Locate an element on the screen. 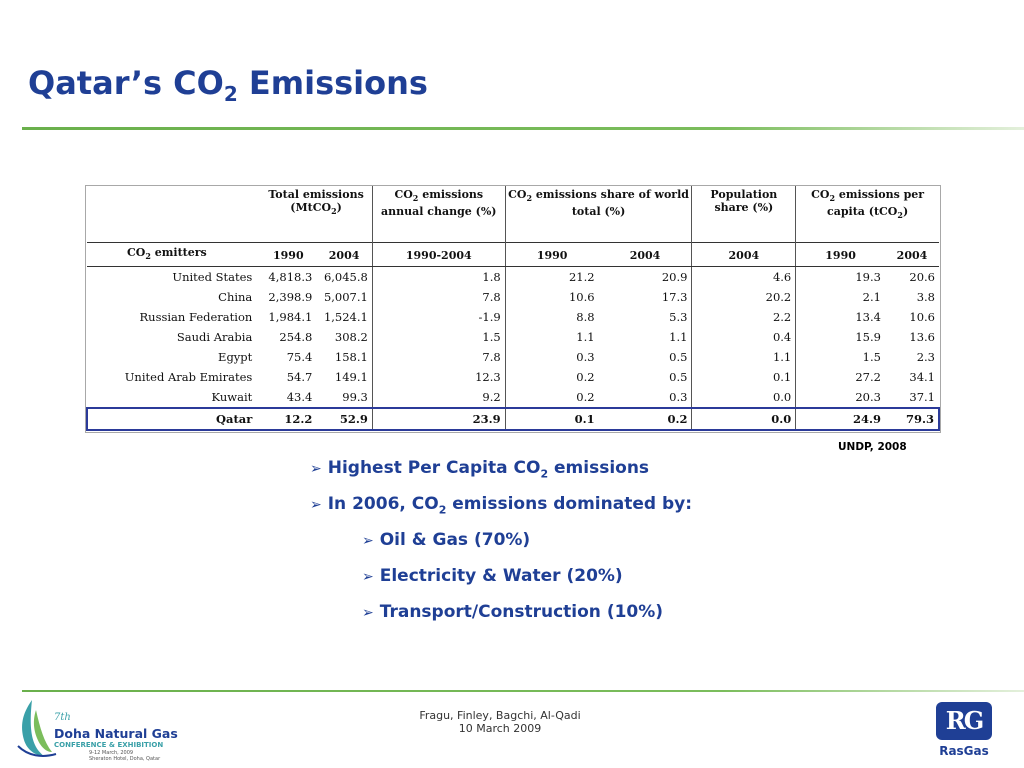 This screenshot has width=1024, height=768. header-total-emissions: Total emissions (MtCO2) is located at coordinates (316, 202).